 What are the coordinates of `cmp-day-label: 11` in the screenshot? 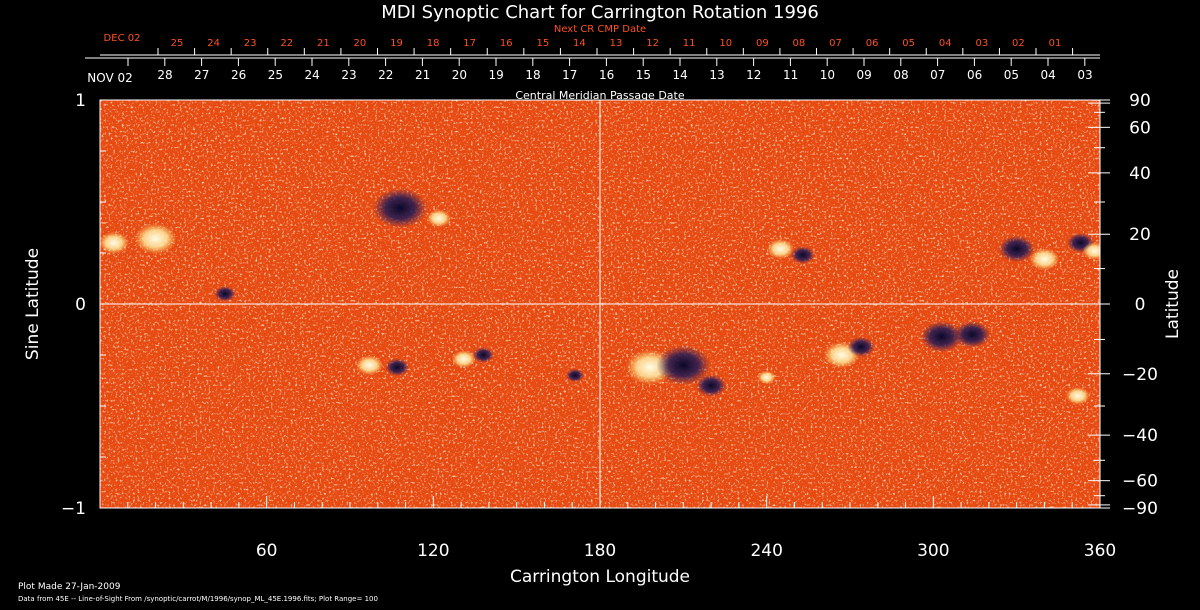 It's located at (790, 75).